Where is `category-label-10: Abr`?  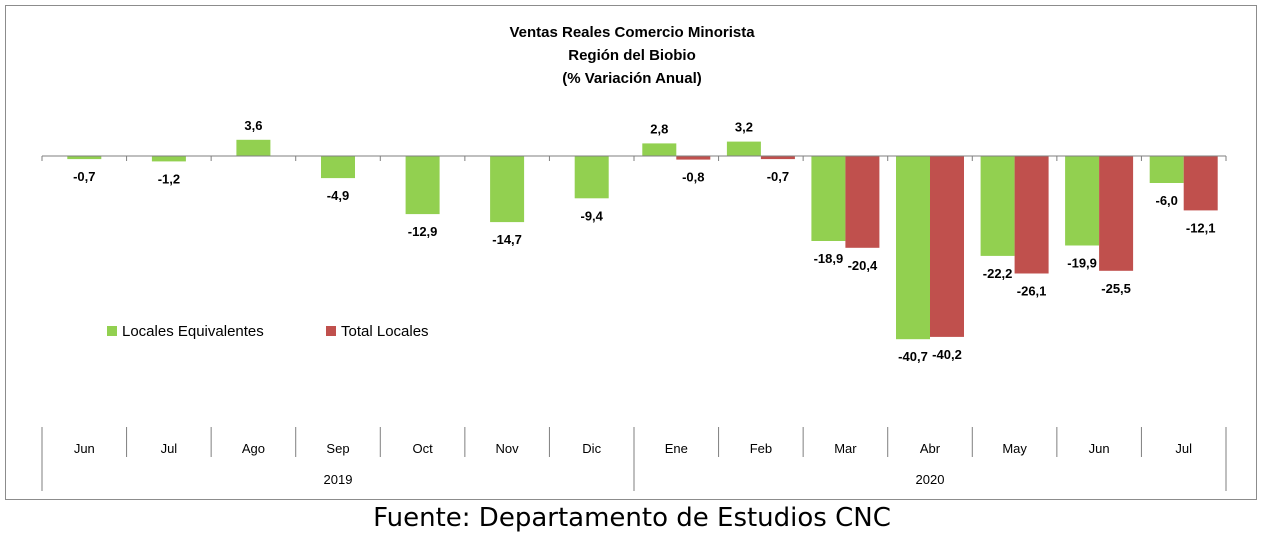
category-label-10: Abr is located at coordinates (930, 448).